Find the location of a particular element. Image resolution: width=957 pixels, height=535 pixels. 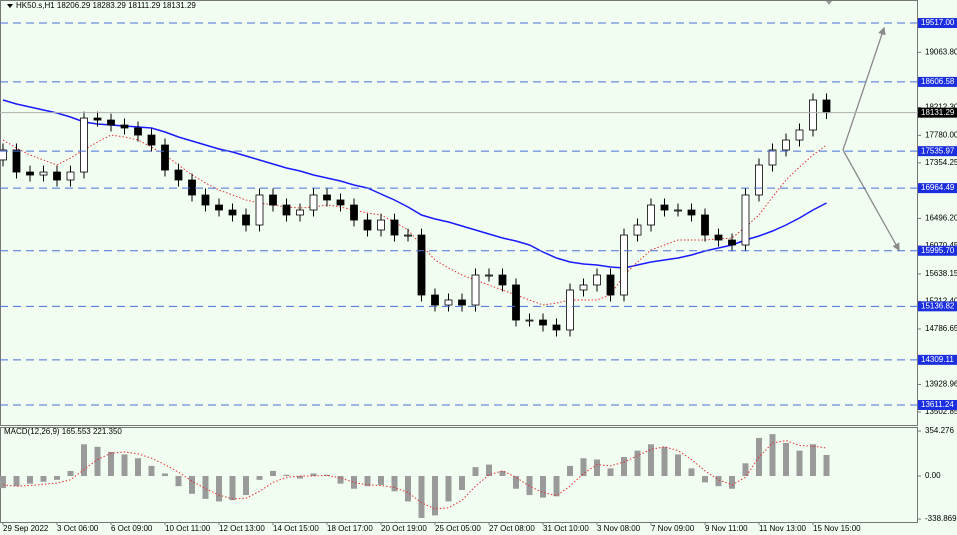

x-tick-label: 18 Oct 17:00 is located at coordinates (350, 528).